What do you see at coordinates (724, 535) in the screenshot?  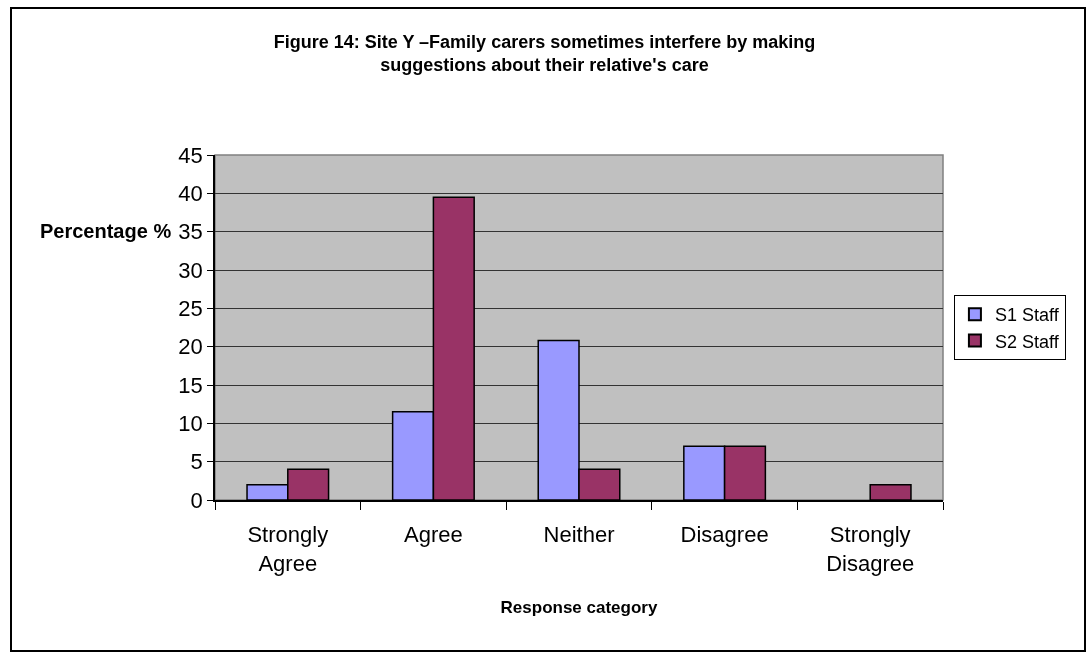 I see `x-tick-label: Disagree` at bounding box center [724, 535].